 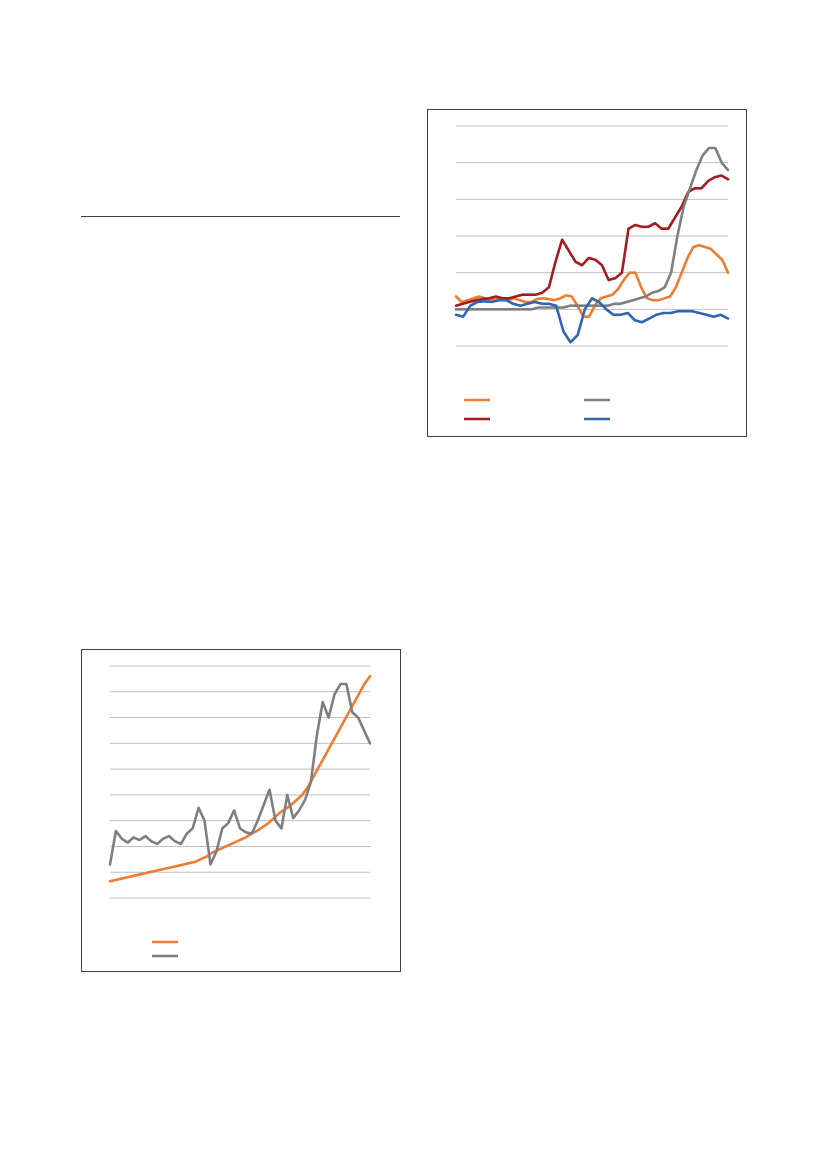 I want to click on gridlines, so click(x=240, y=782).